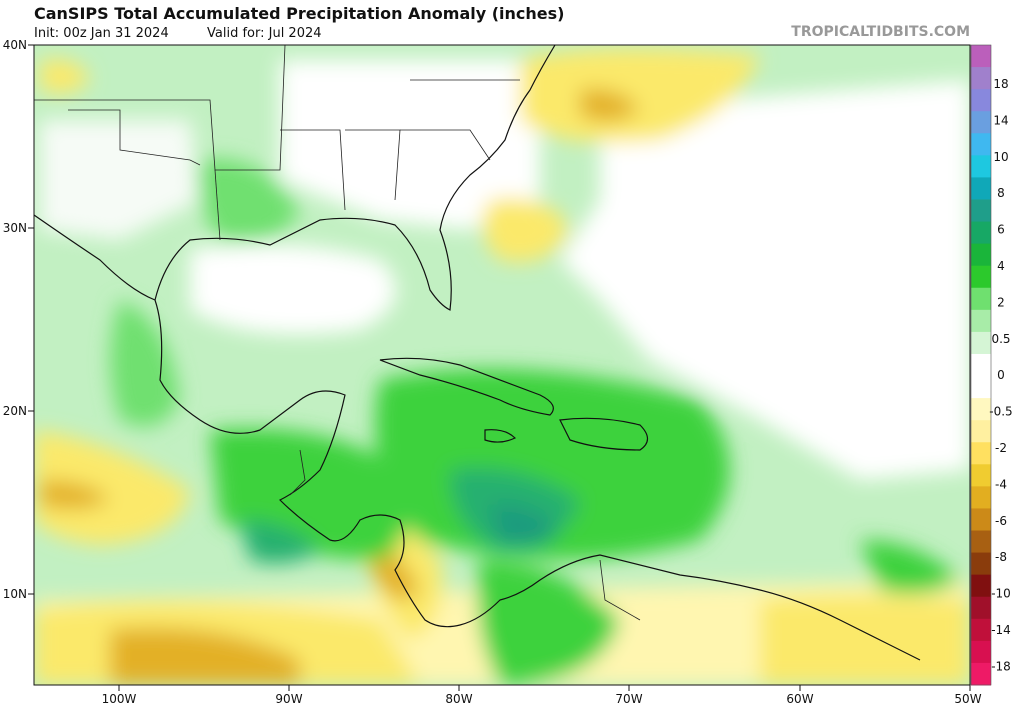 The width and height of the screenshot is (1024, 706). I want to click on colorbar: 18 14 10 8 6 4 2 0.5 0 -0.5 -2 -4 -6 -8 -10 -14 -18, so click(991, 365).